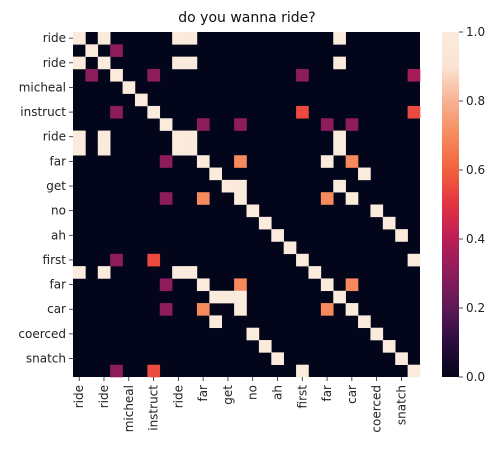 This screenshot has width=500, height=452. Describe the element at coordinates (475, 32) in the screenshot. I see `colorbar-tick-label: 1.0` at that location.